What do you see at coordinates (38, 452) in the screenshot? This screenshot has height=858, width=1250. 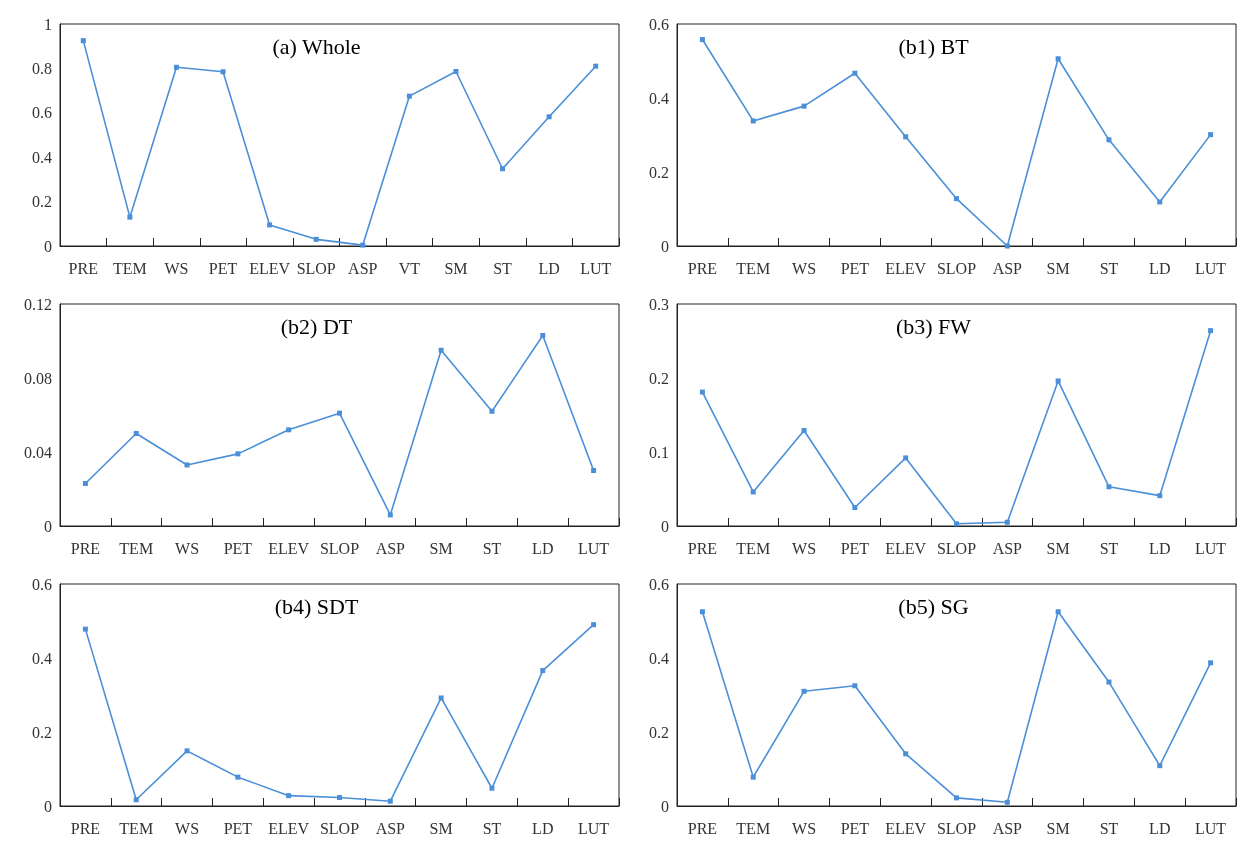 I see `y-tick-label: 0.04` at bounding box center [38, 452].